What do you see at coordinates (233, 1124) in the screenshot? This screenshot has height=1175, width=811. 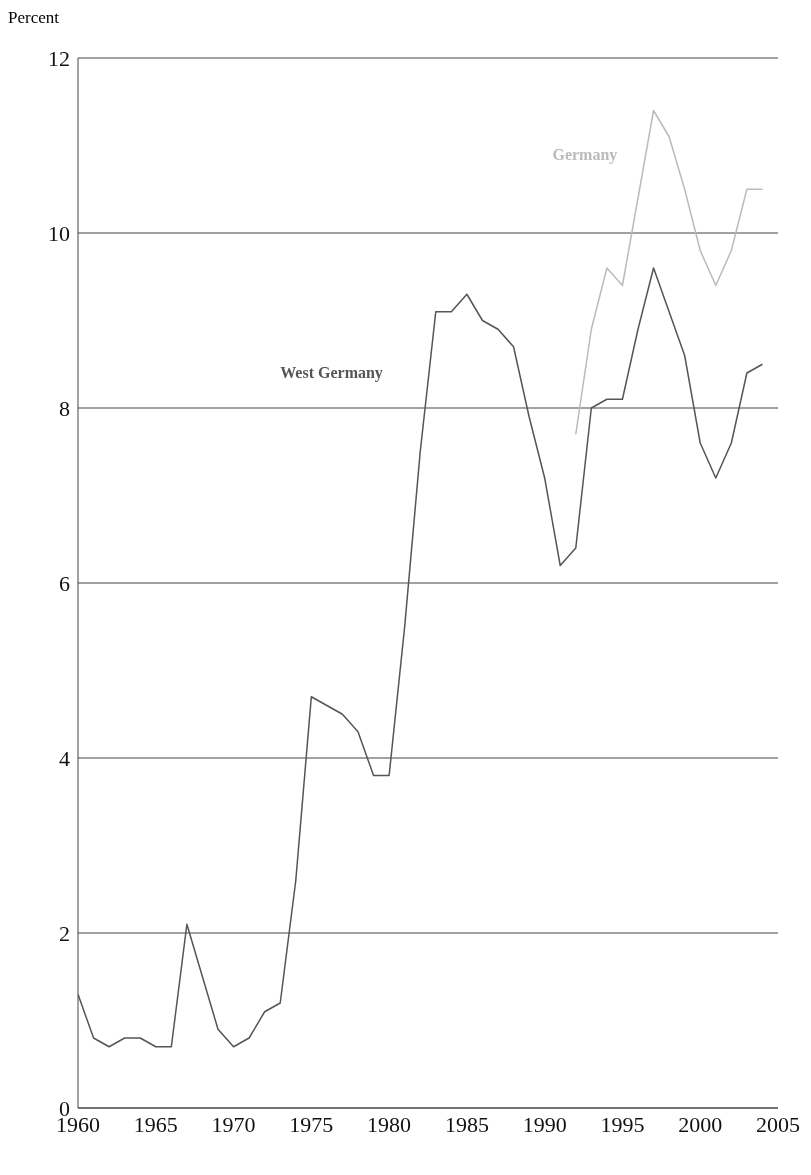 I see `x-tick-label: 1970` at bounding box center [233, 1124].